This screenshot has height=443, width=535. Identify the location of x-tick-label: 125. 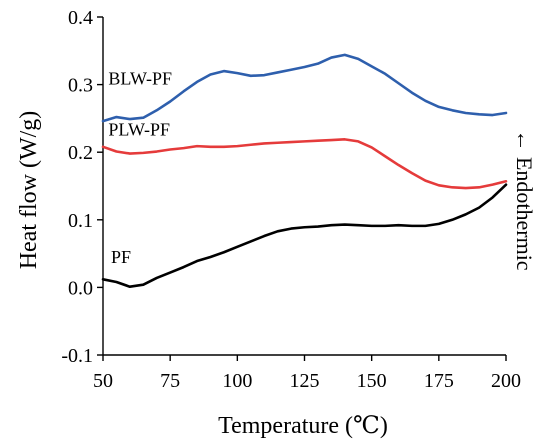
(305, 381).